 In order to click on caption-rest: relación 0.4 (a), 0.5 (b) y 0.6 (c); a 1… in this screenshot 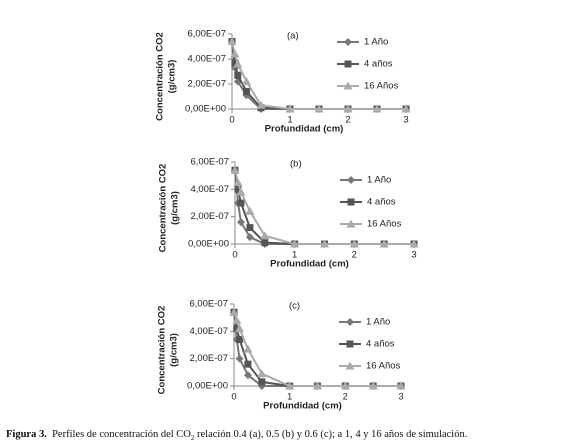, I will do `click(331, 434)`.